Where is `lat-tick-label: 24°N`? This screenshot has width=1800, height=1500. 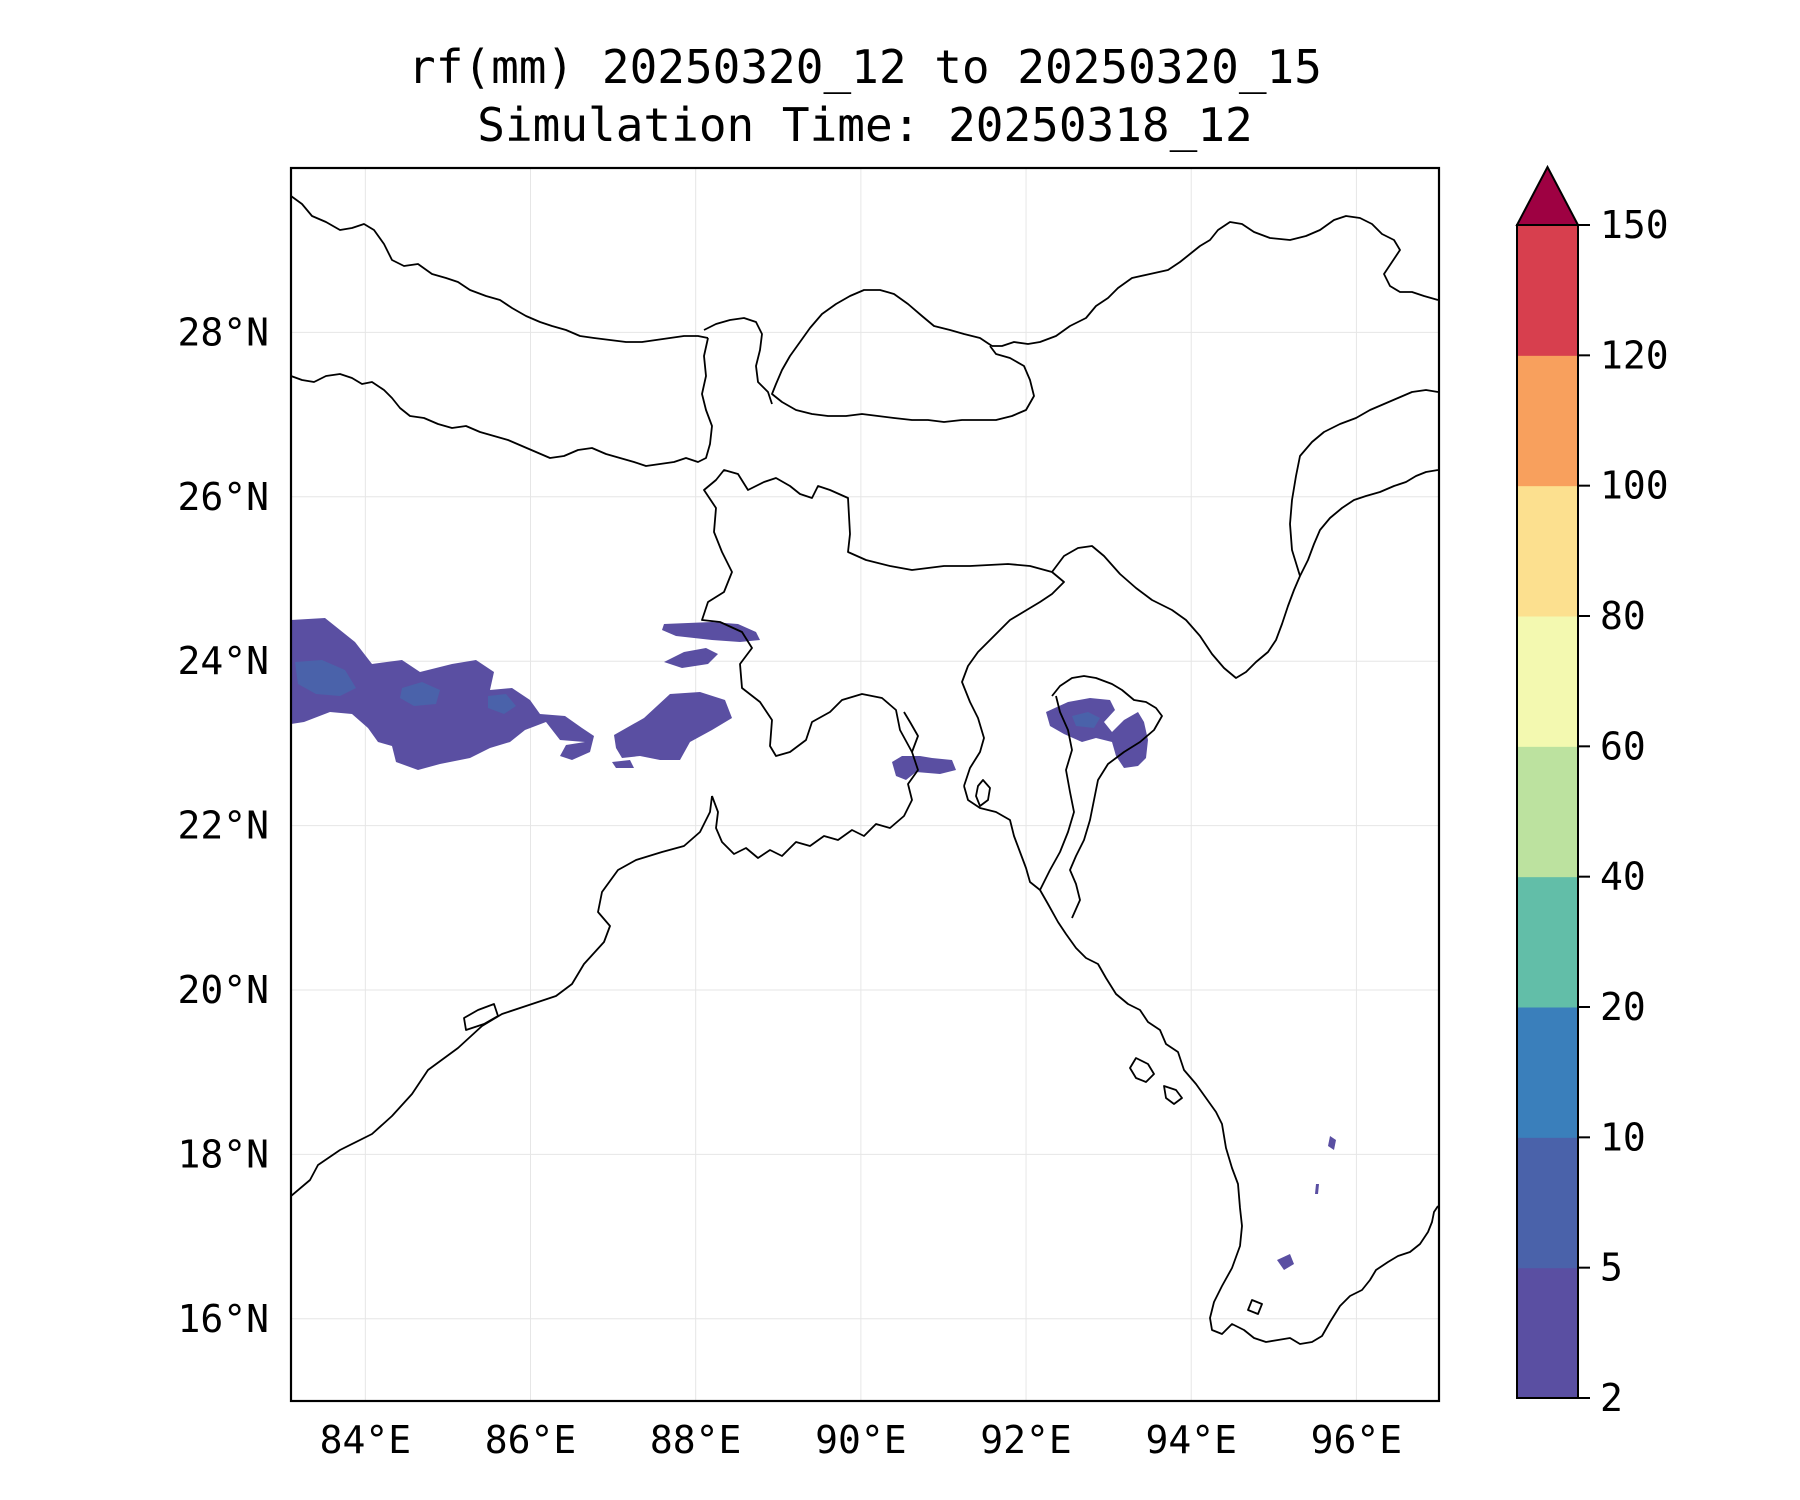 lat-tick-label: 24°N is located at coordinates (223, 661).